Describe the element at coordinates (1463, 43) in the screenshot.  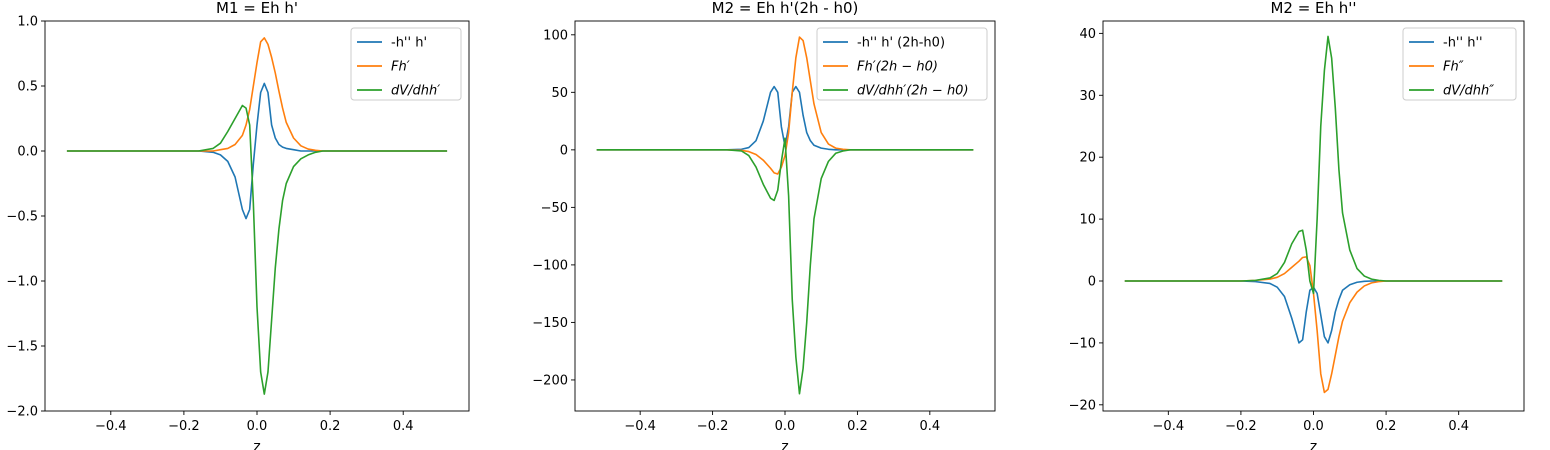
I see `legend-label: -h'' h''` at that location.